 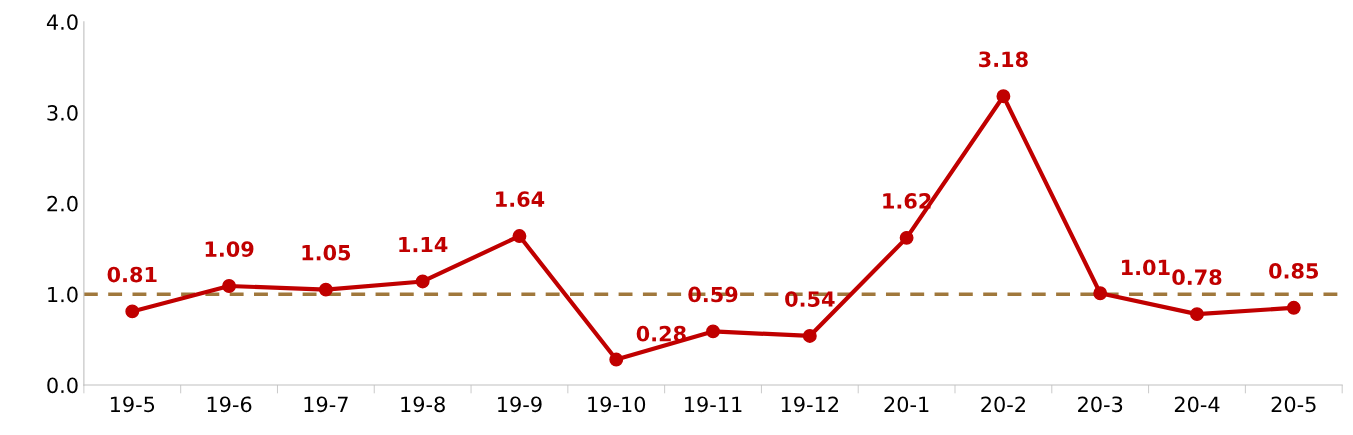 I want to click on data-label: 0.78, so click(x=1197, y=277).